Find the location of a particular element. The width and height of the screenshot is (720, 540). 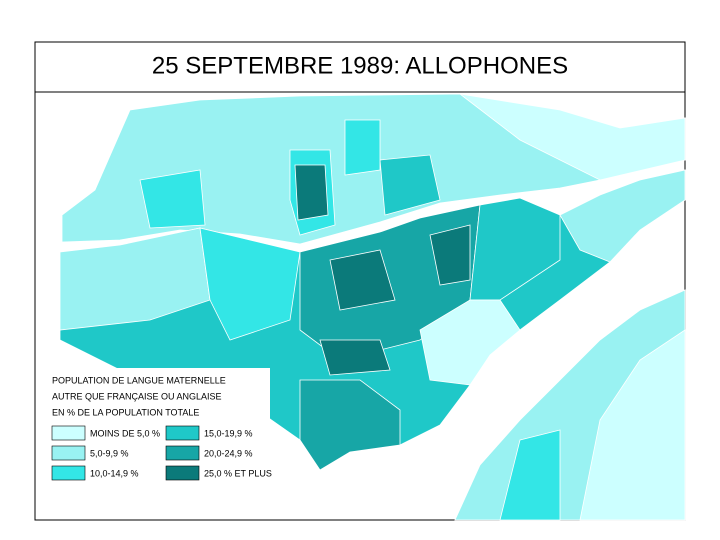

legend-label: 5,0-9,9 % is located at coordinates (109, 453).